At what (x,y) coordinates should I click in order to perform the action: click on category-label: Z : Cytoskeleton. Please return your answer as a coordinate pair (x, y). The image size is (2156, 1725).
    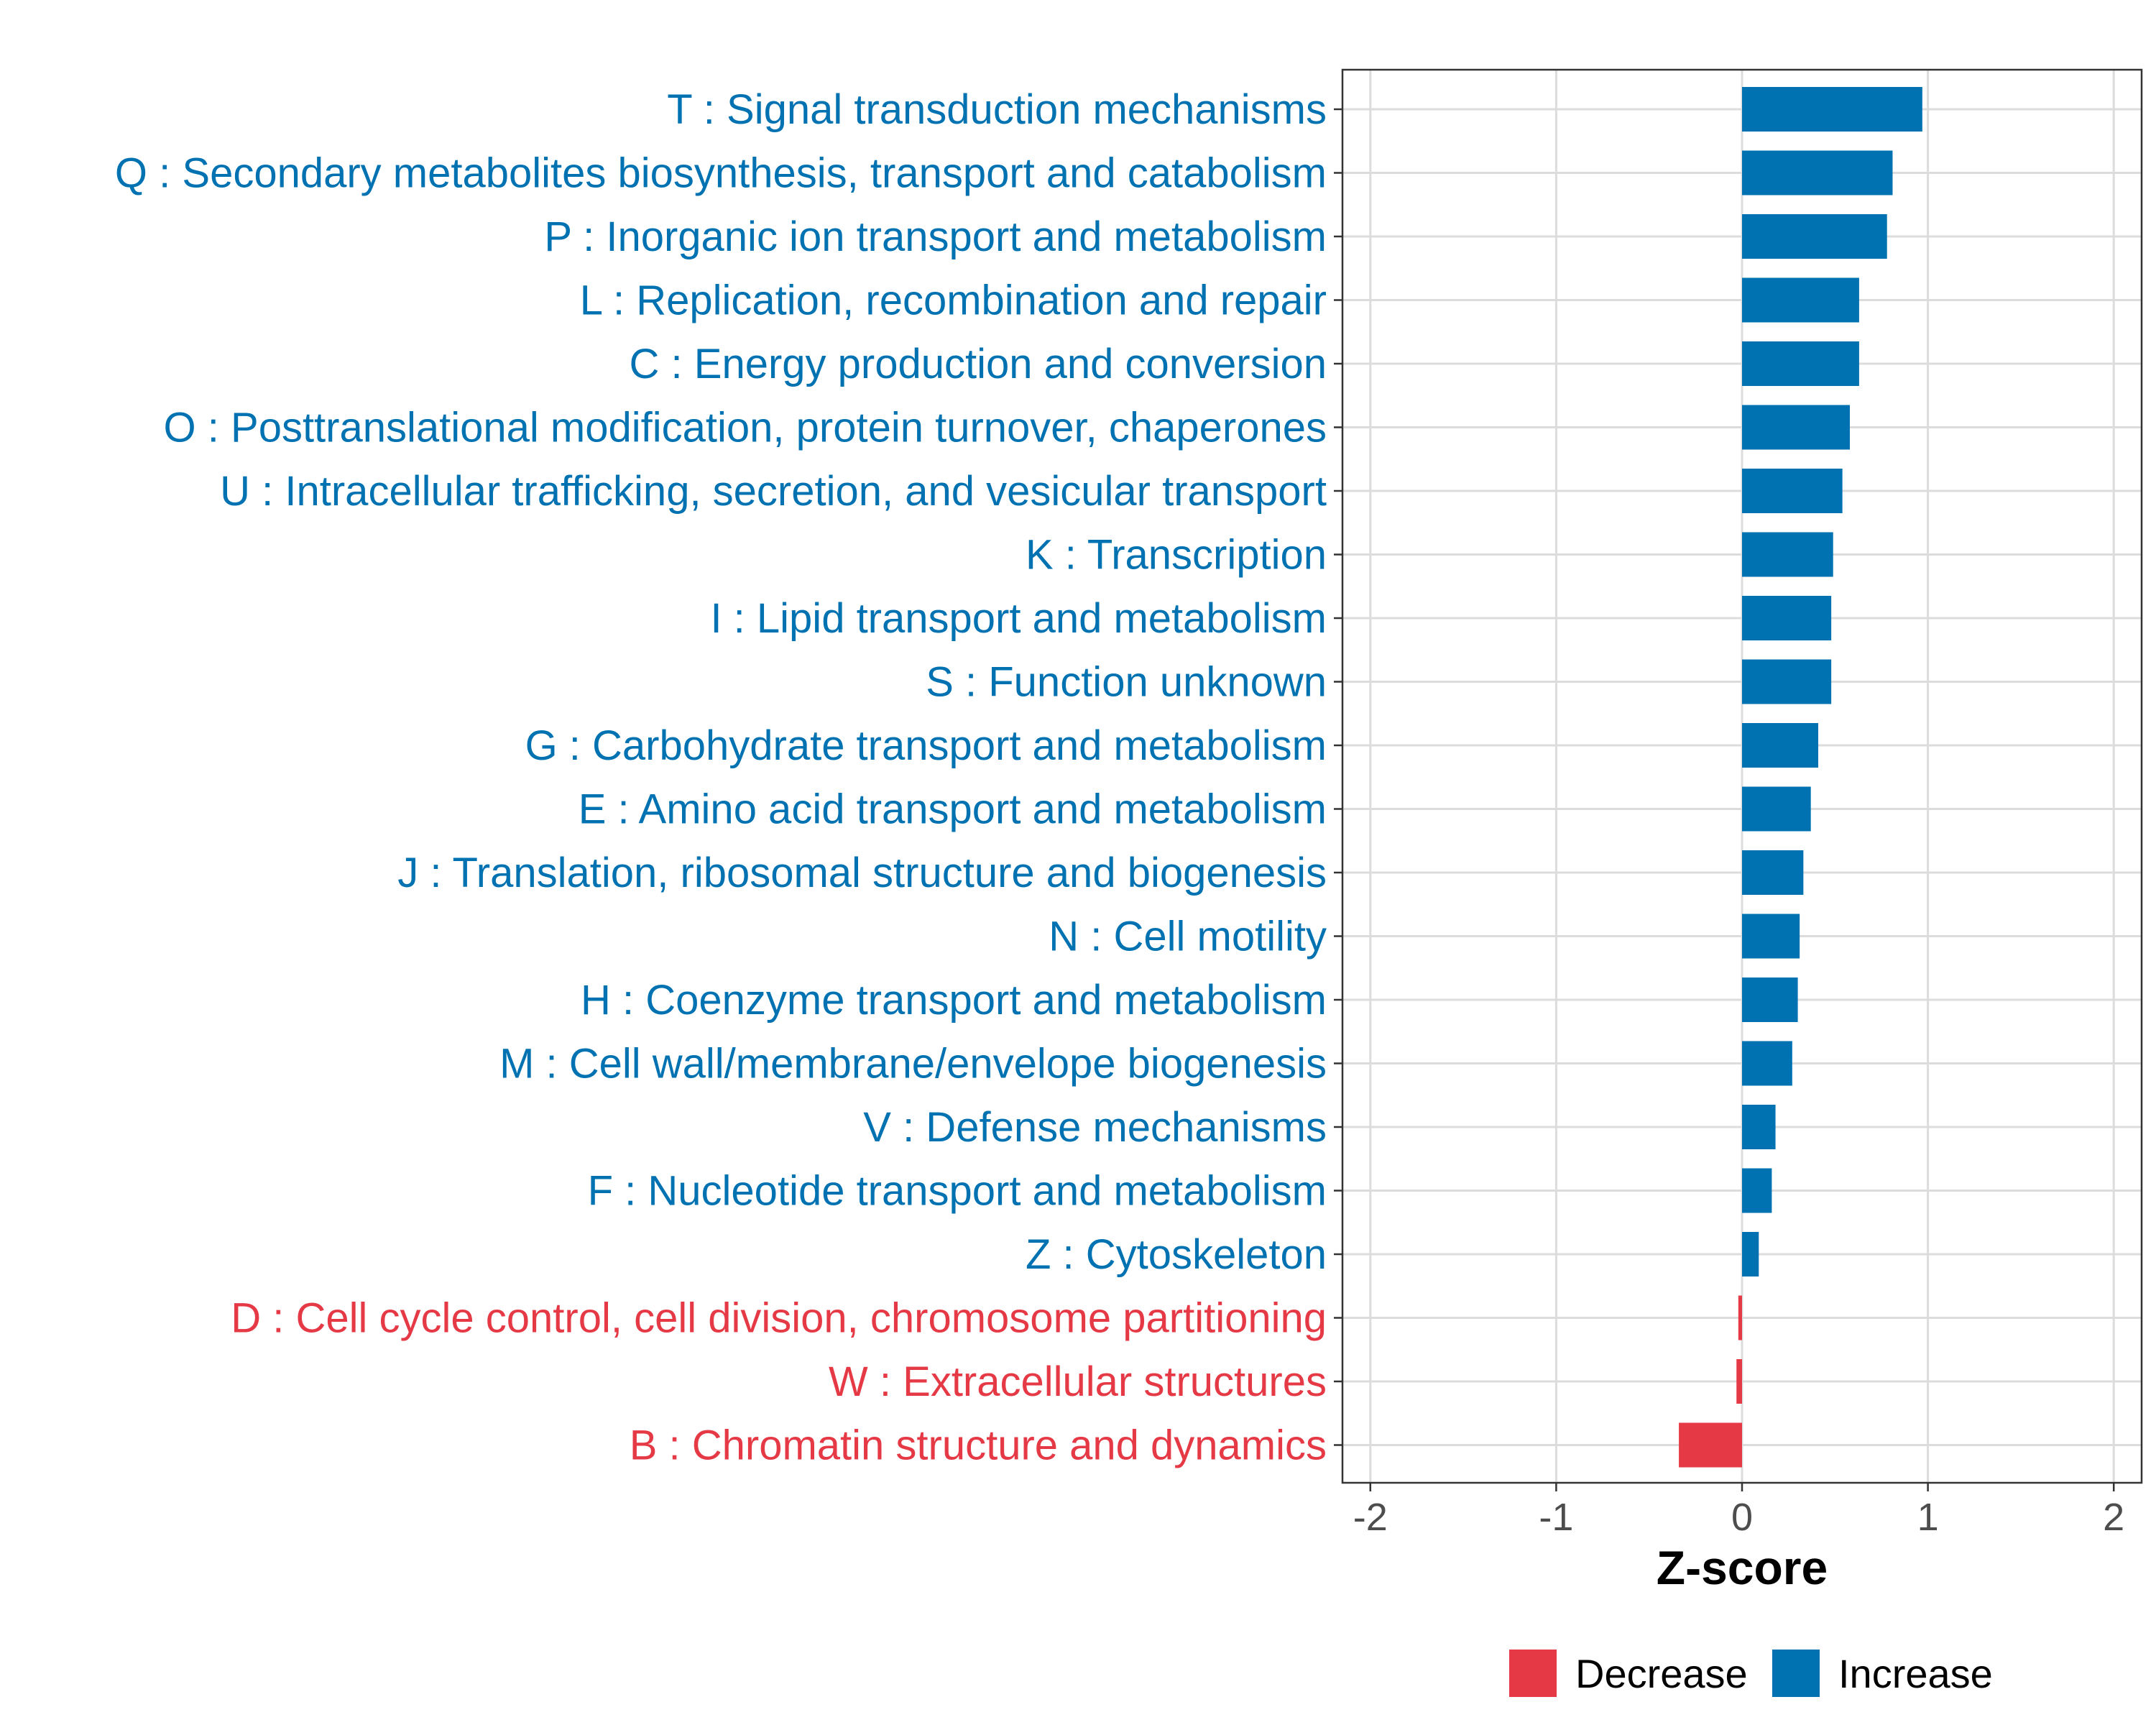
    Looking at the image, I should click on (1176, 1254).